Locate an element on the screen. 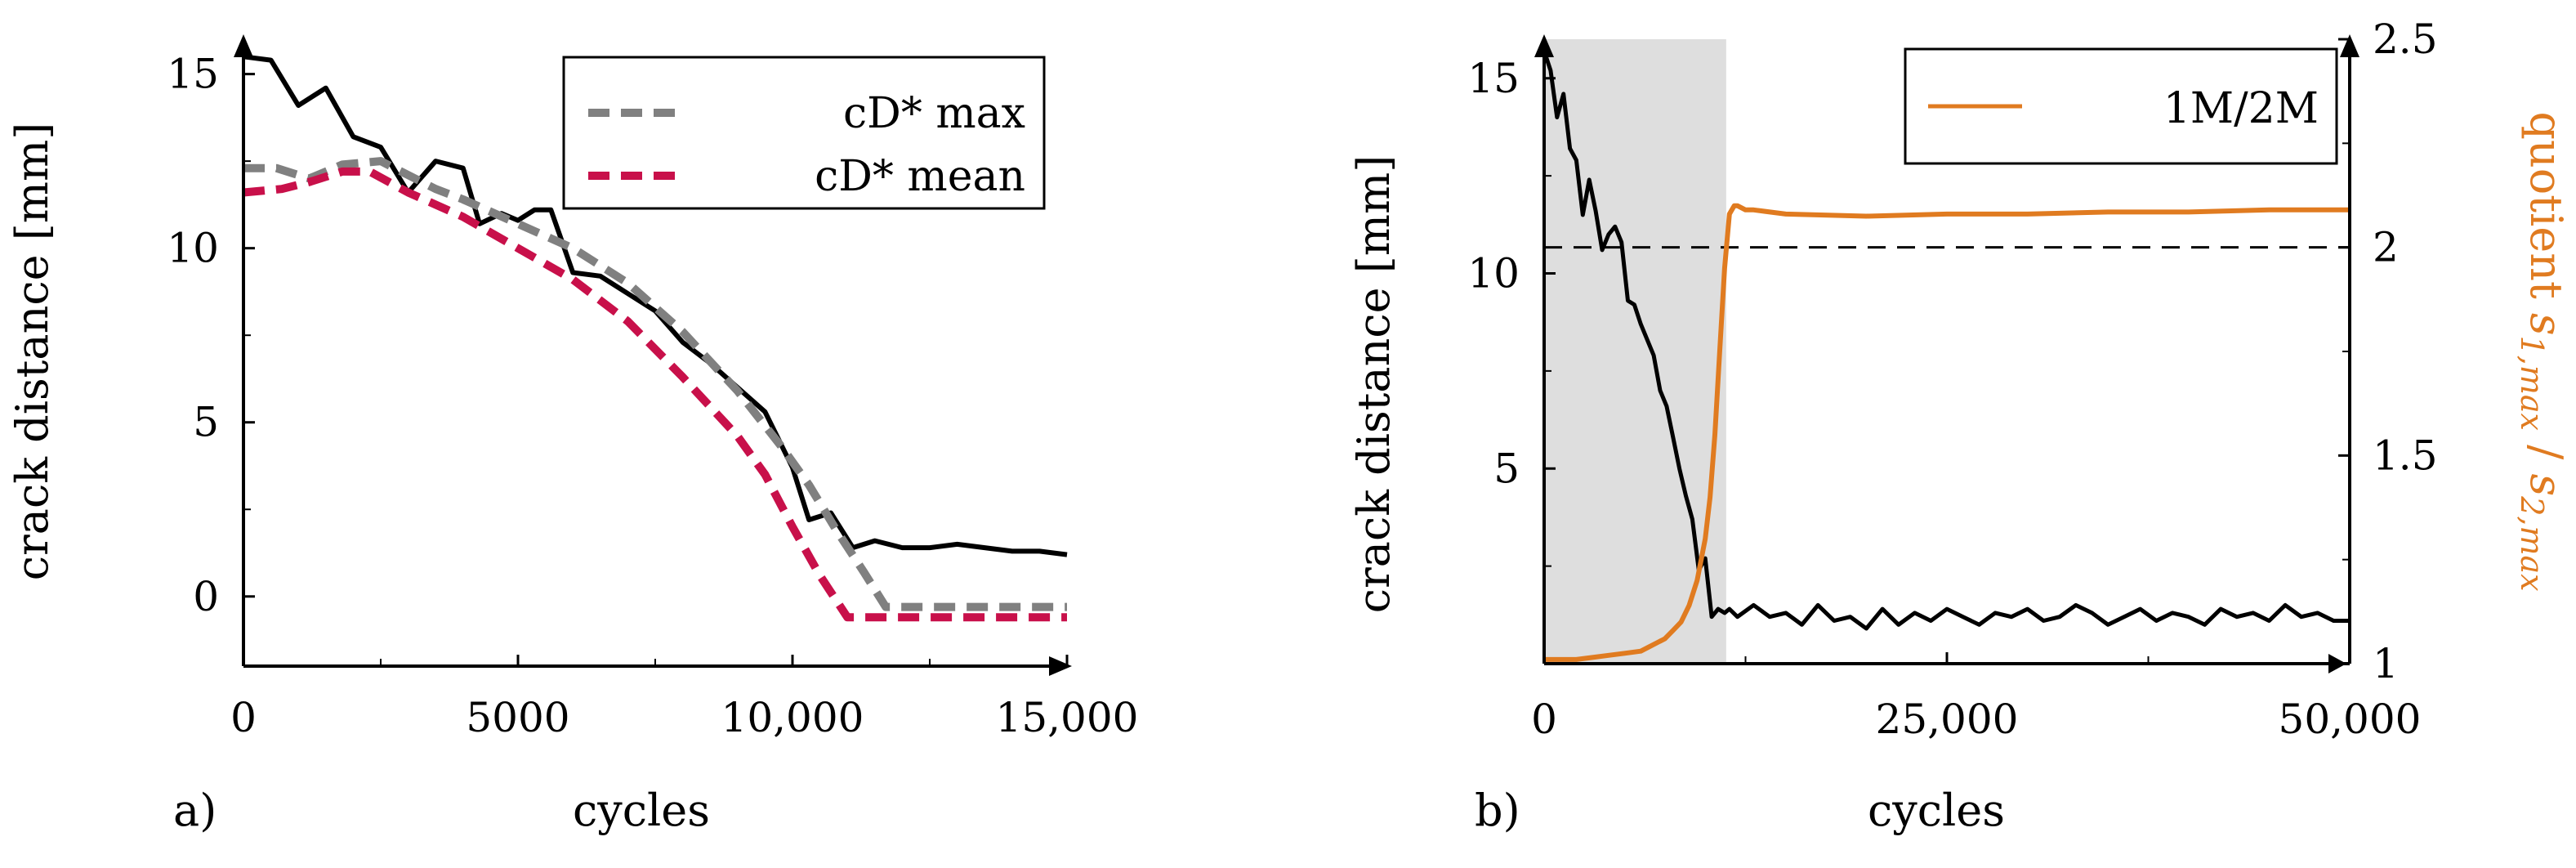 The height and width of the screenshot is (868, 2576). b-y2-label-part-s2: s is located at coordinates (2546, 484).